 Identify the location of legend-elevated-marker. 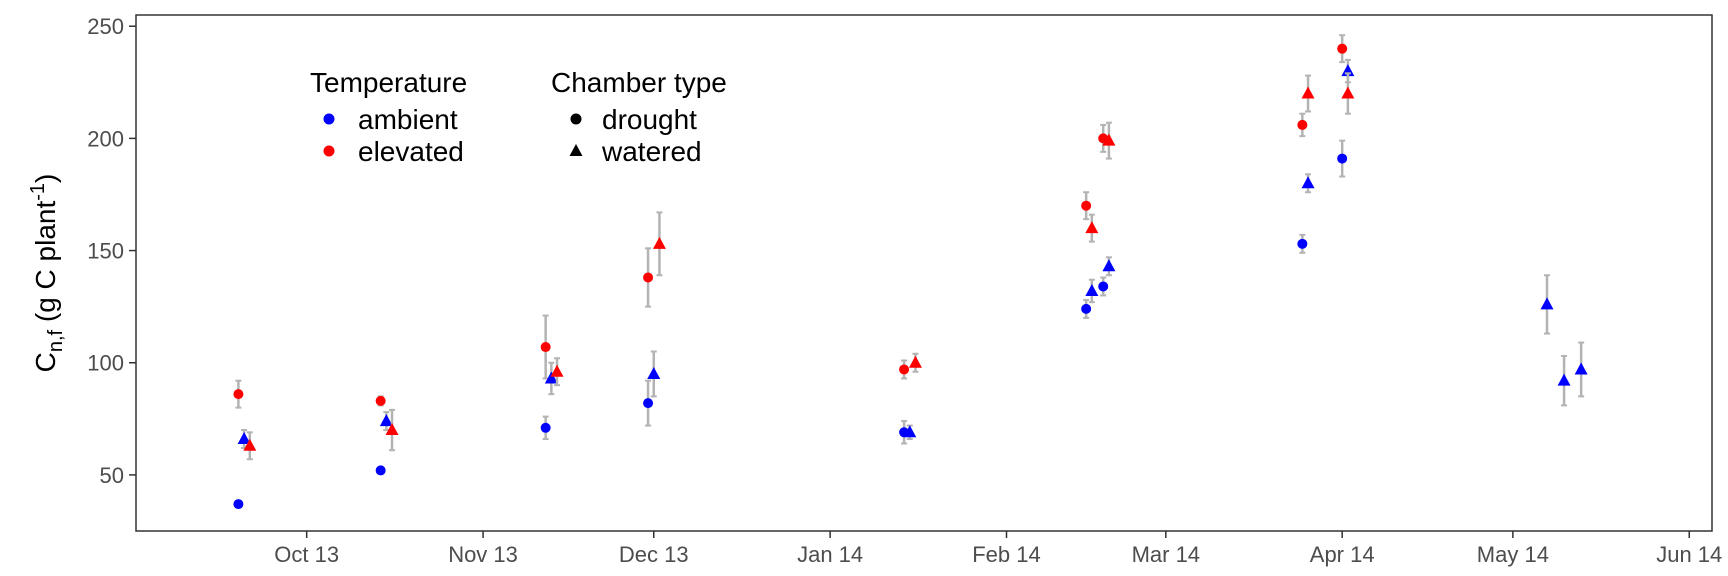
(329, 151).